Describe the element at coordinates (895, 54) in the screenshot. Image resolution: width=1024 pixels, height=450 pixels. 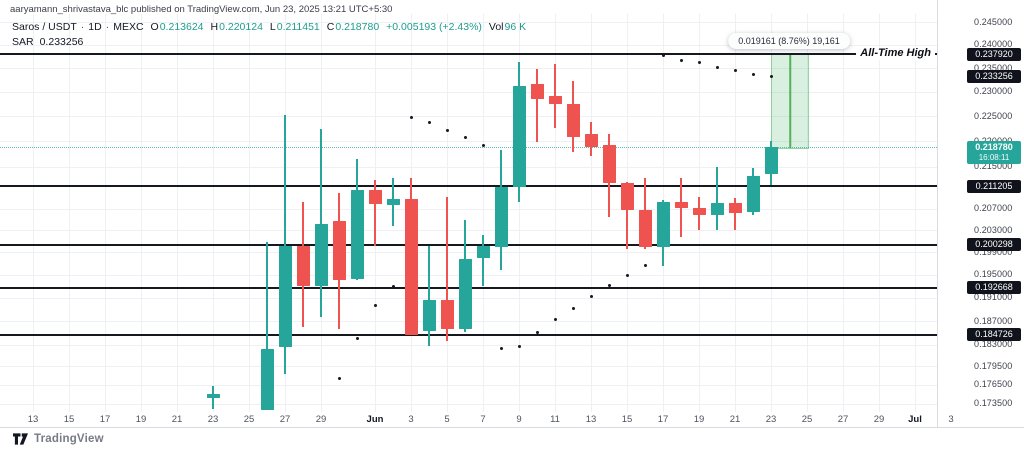
I see `all-time-high-label: All-Time High` at that location.